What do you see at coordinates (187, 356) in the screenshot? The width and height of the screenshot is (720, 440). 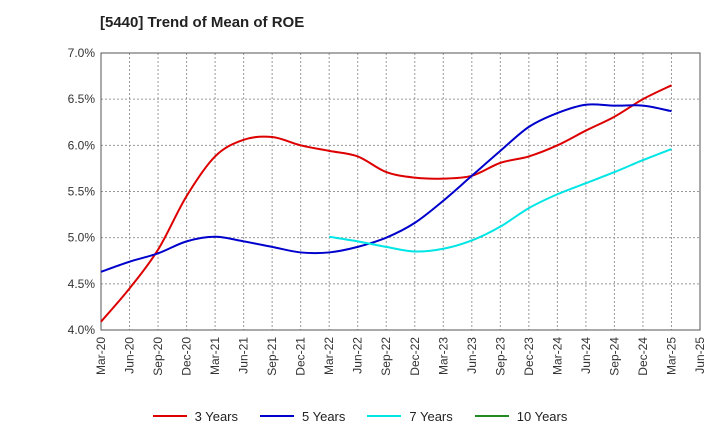 I see `x-tick-label: Dec-20` at bounding box center [187, 356].